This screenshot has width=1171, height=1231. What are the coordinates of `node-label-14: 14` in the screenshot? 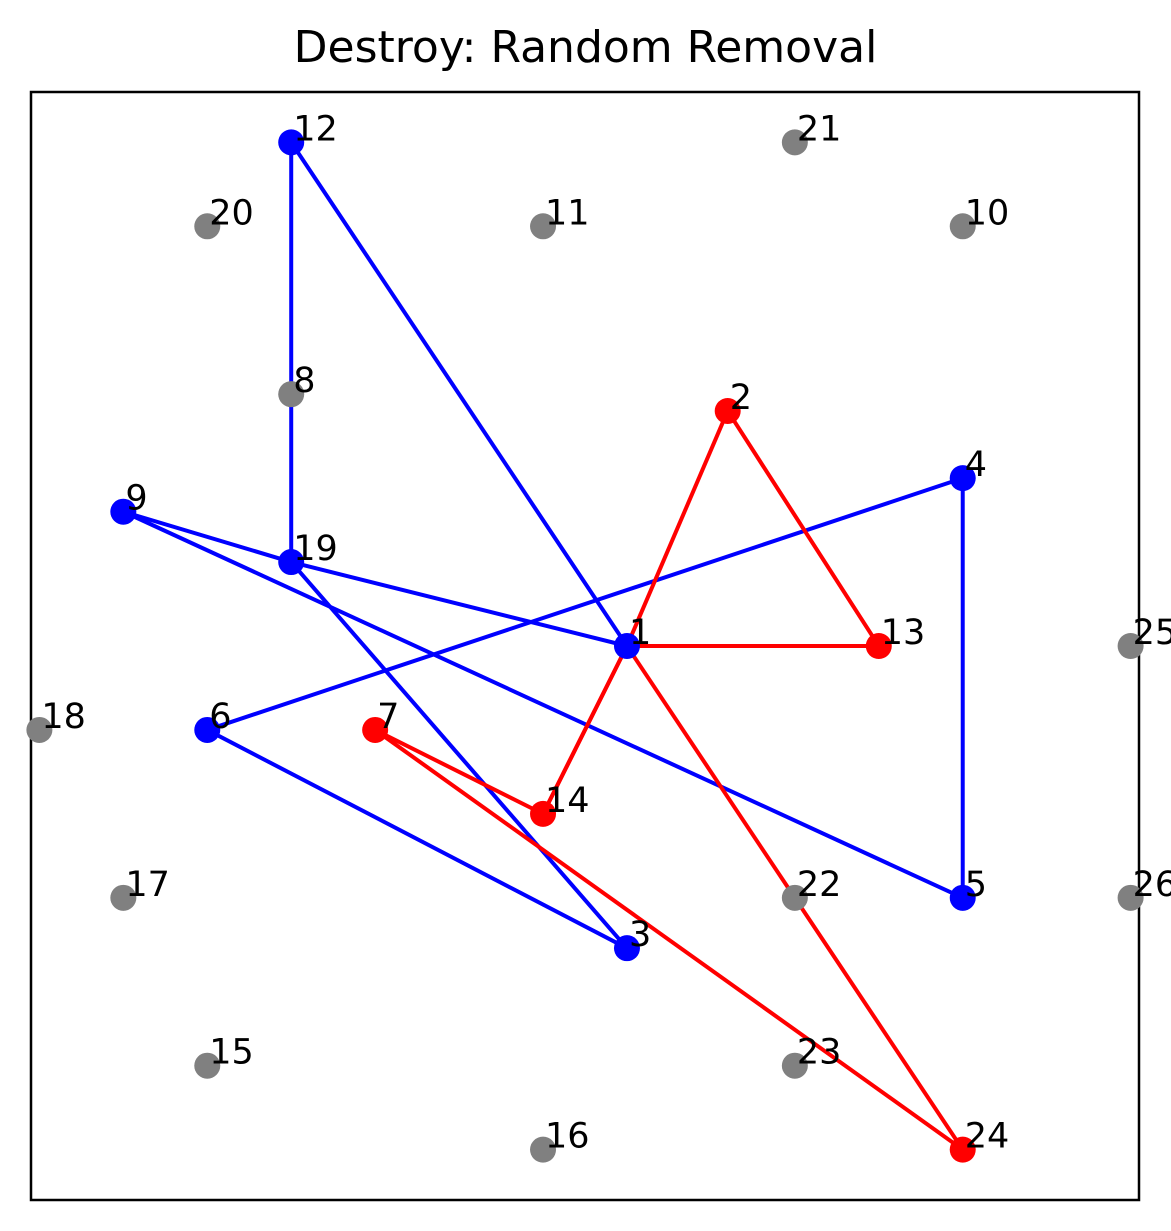 It's located at (567, 801).